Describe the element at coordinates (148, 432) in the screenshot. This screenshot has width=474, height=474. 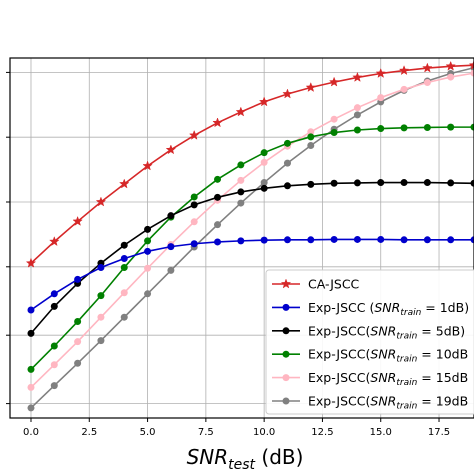
I see `x-tick-label: 5.0` at that location.